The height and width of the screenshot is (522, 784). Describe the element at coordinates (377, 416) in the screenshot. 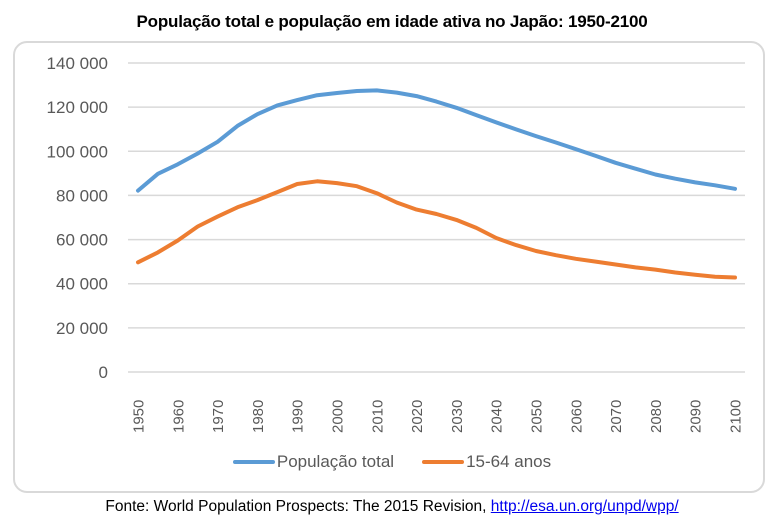

I see `x-tick-label: 2010` at that location.